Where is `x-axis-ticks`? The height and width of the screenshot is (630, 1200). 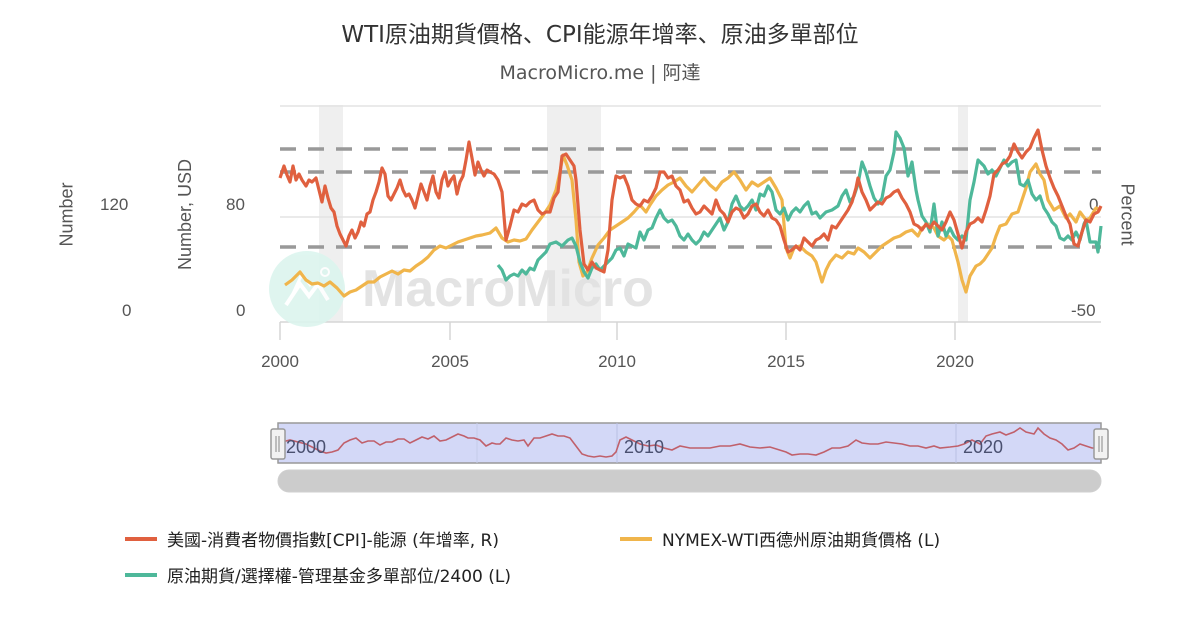
x-axis-ticks is located at coordinates (617, 331).